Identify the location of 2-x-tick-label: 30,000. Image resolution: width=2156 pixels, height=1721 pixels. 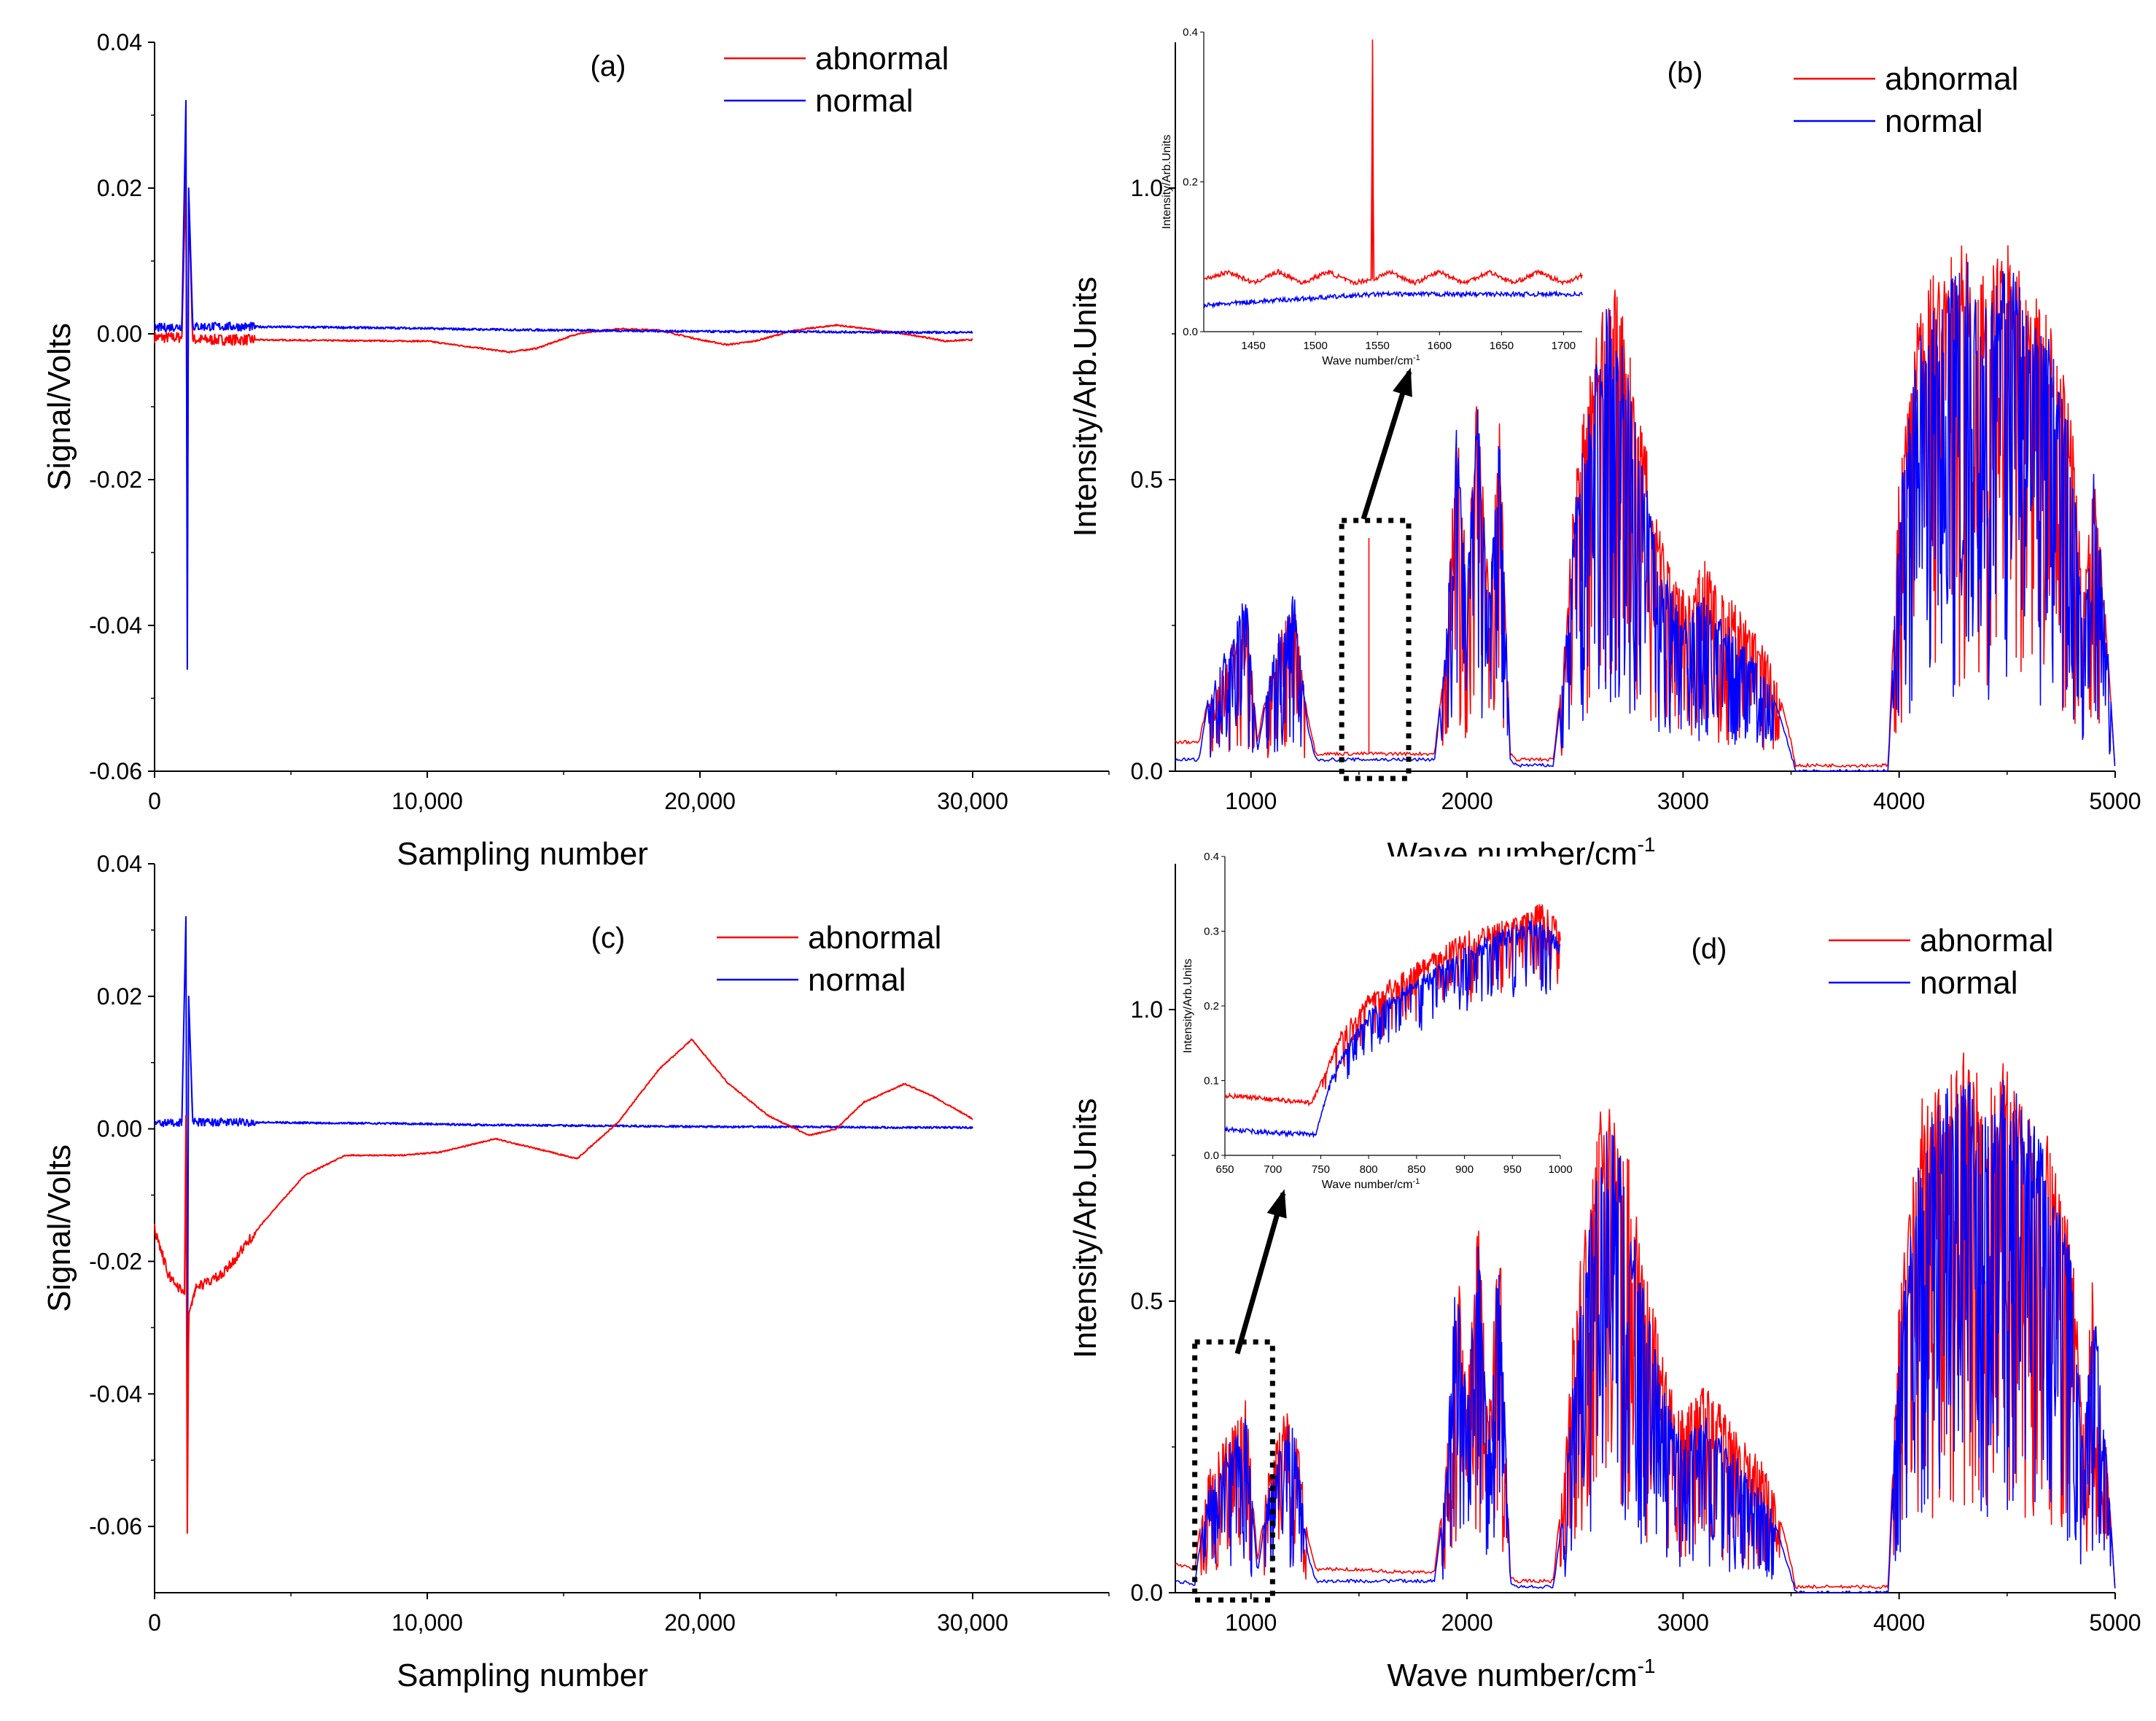
(972, 1623).